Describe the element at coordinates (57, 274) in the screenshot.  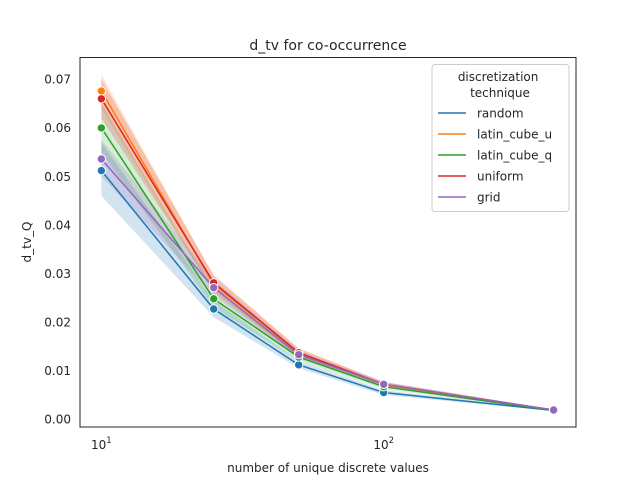
I see `y-tick-label: 0.03` at that location.